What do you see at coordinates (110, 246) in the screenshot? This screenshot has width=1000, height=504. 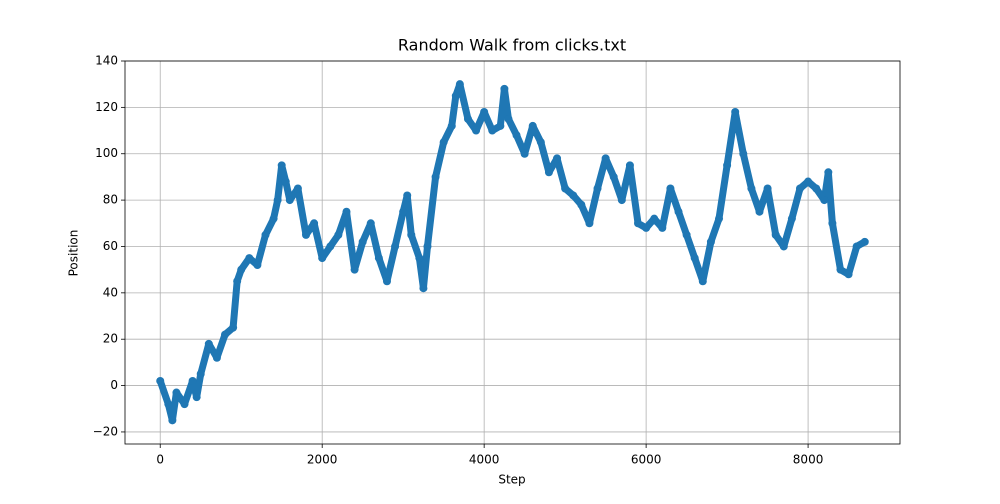 I see `y-tick-label: 60` at bounding box center [110, 246].